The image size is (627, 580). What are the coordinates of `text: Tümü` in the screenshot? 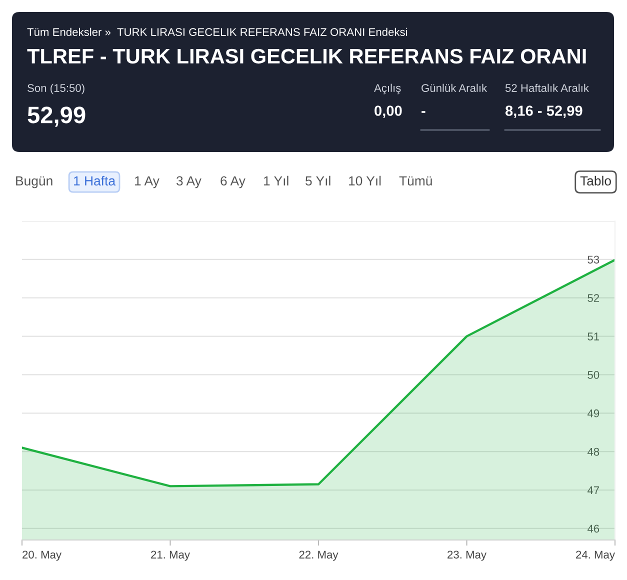 It's located at (415, 181).